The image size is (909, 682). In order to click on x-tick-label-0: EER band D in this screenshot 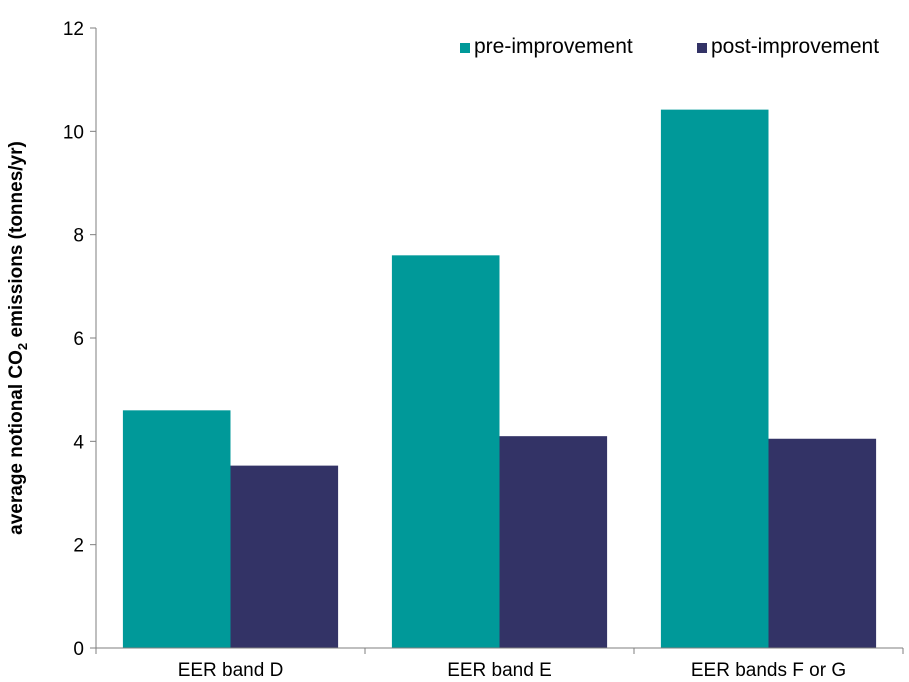, I will do `click(231, 670)`.